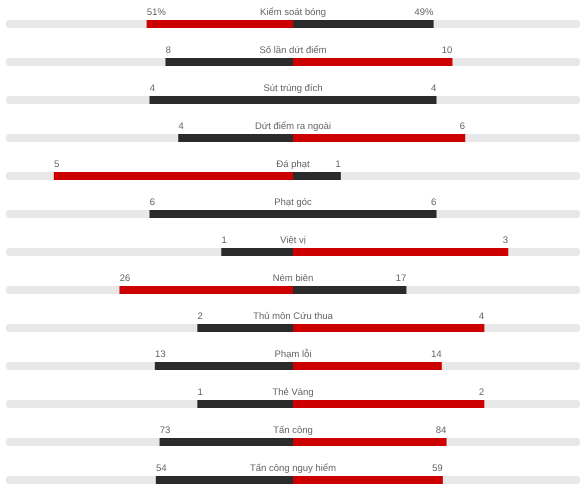 The height and width of the screenshot is (498, 586). I want to click on data-label: 73, so click(165, 430).